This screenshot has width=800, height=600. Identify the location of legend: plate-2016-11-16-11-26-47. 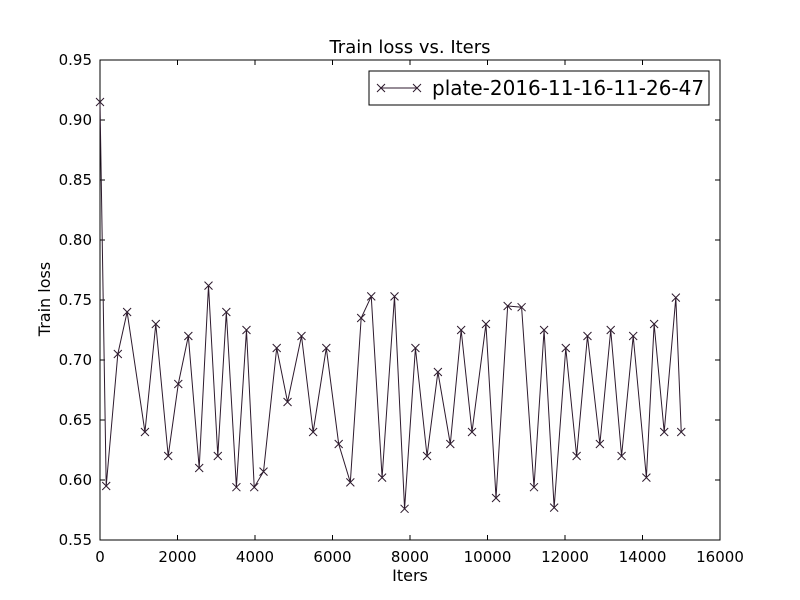
(539, 88).